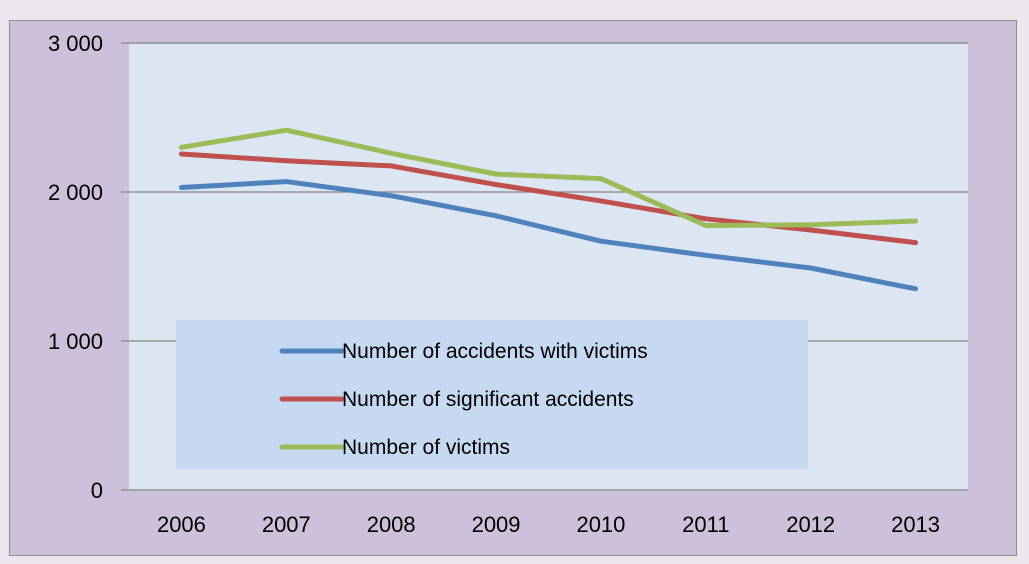 Image resolution: width=1029 pixels, height=564 pixels. I want to click on x-tick-label: 2007, so click(286, 524).